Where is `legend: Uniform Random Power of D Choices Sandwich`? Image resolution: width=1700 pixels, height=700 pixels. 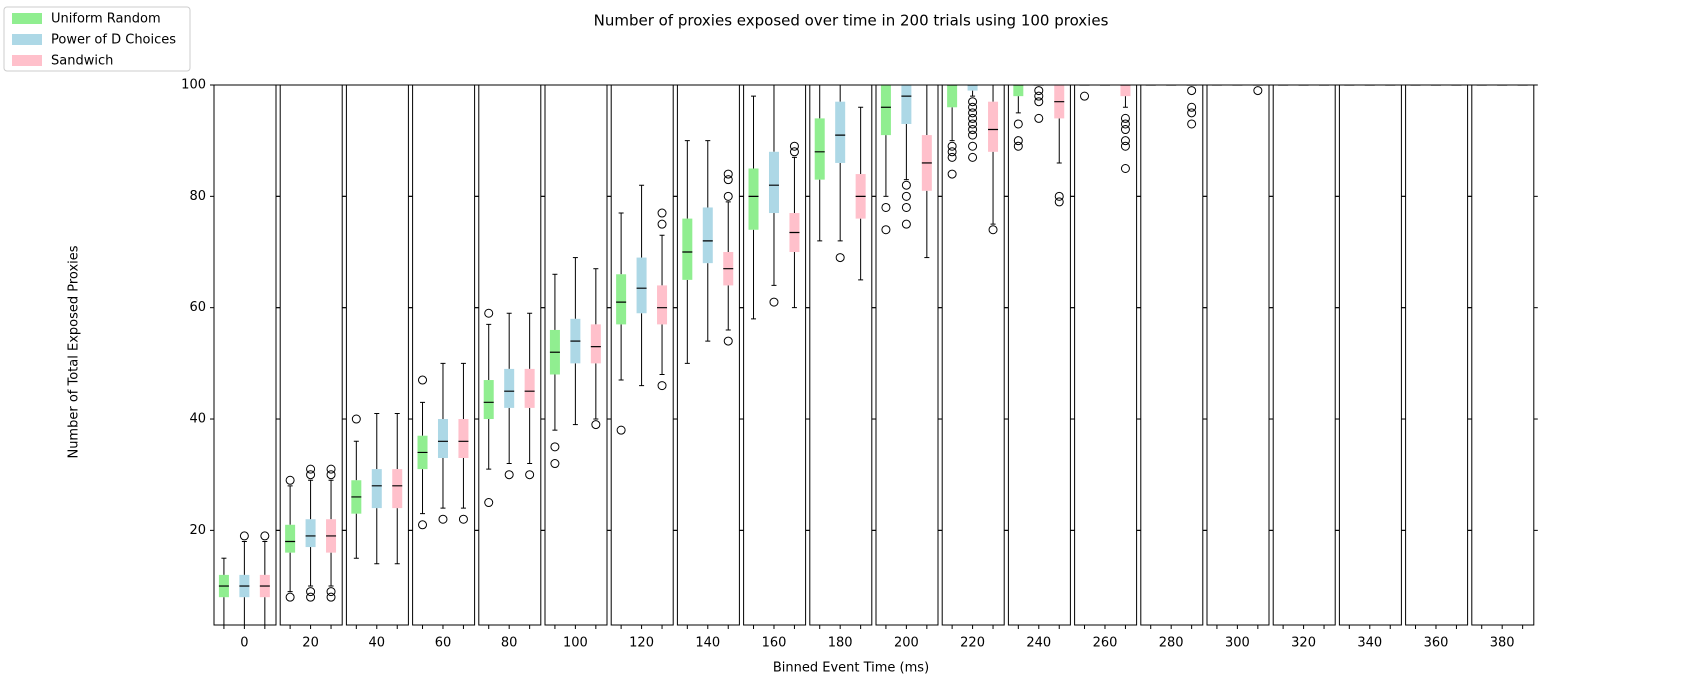 legend: Uniform Random Power of D Choices Sandwich is located at coordinates (97, 39).